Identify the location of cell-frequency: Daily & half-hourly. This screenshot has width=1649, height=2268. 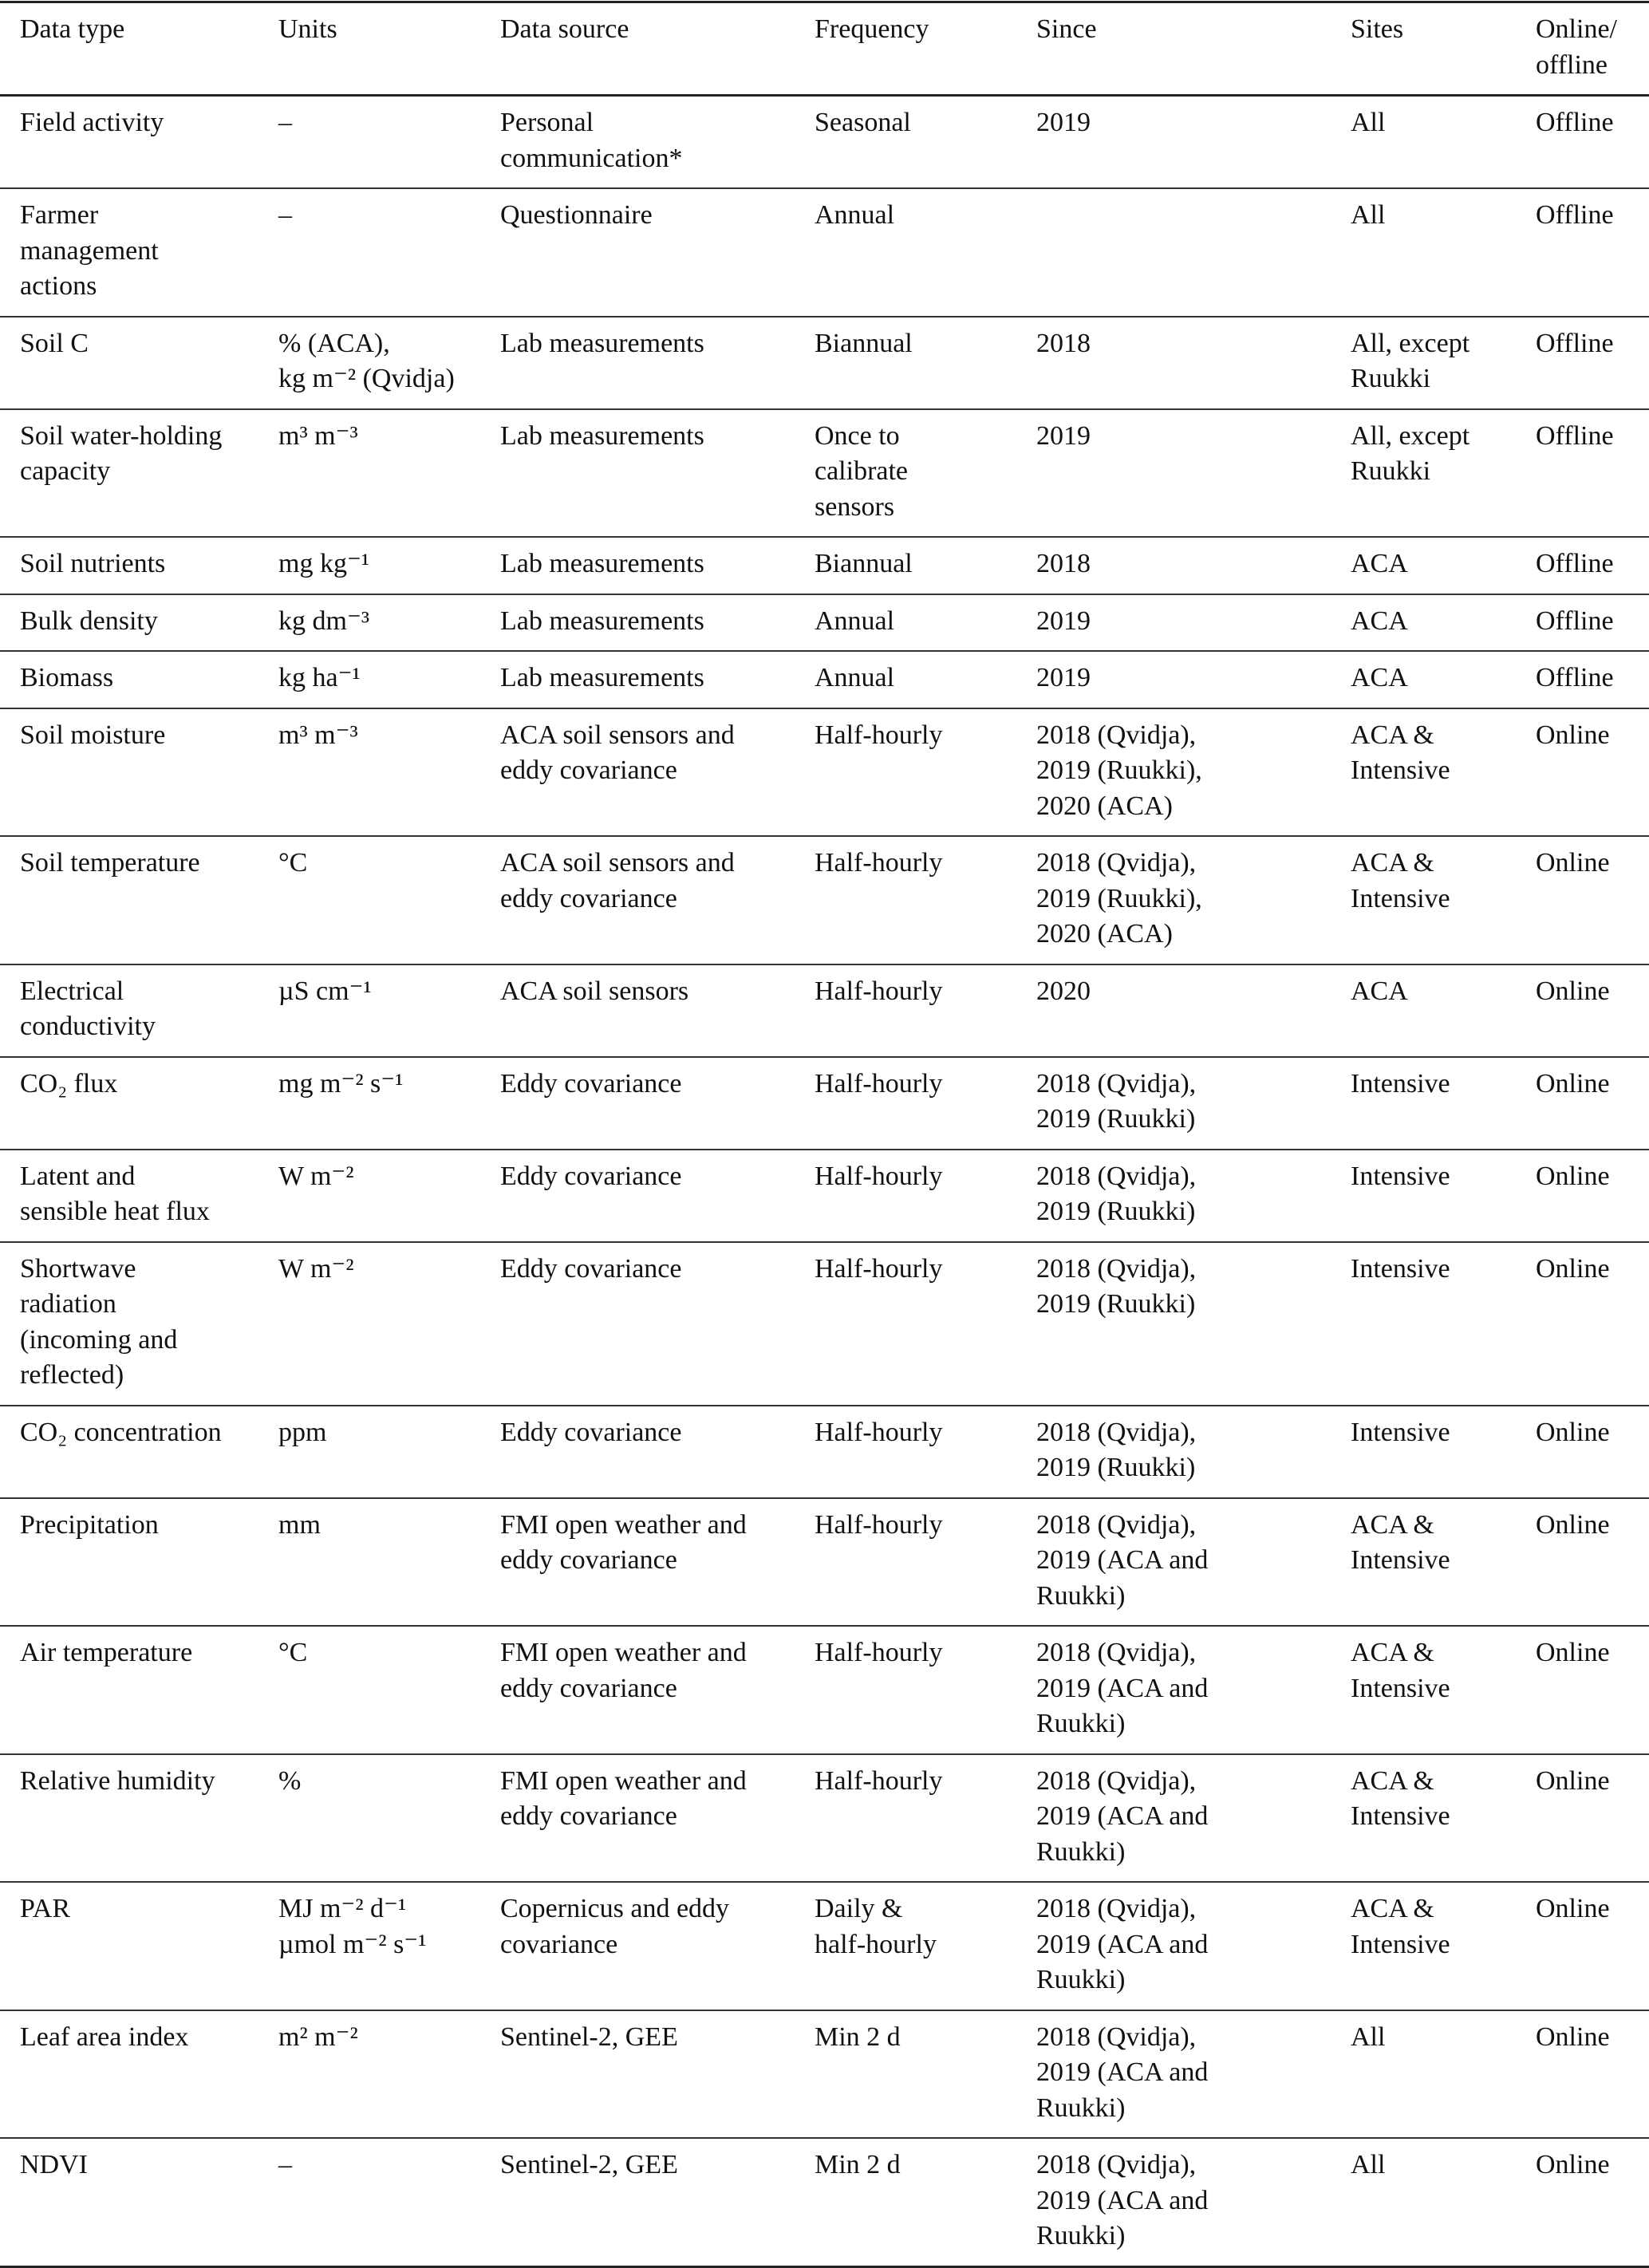
(876, 1926).